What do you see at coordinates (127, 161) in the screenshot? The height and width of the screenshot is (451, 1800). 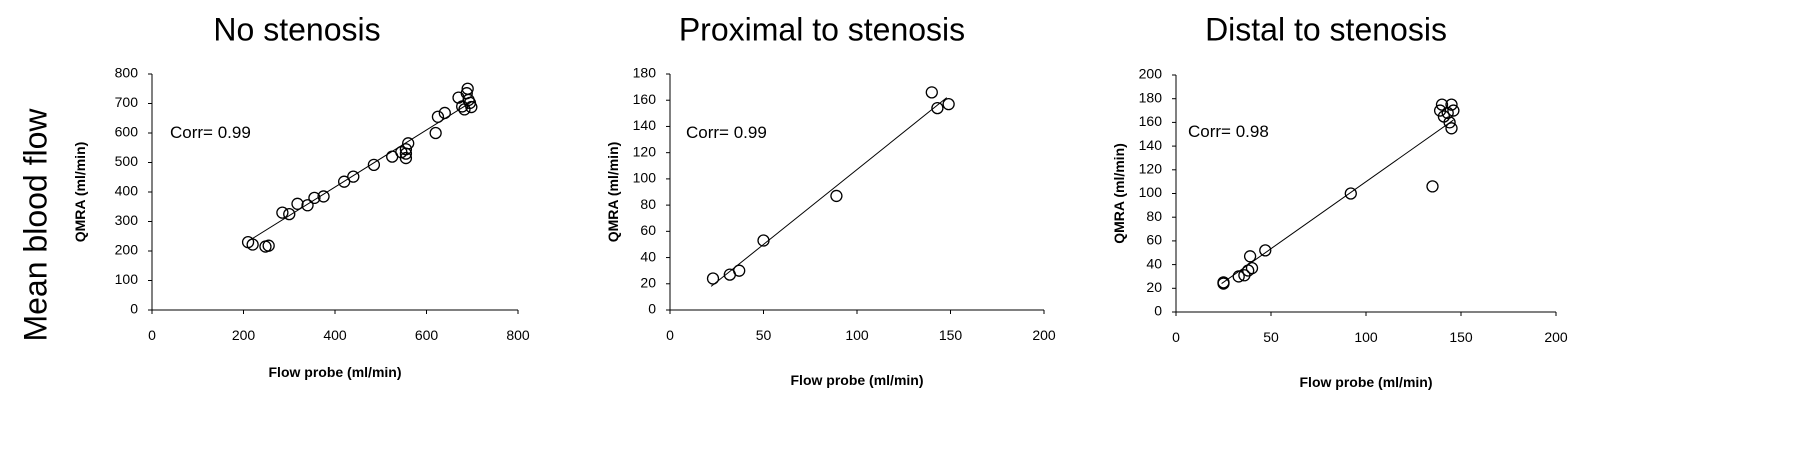 I see `y-tick-label: 500` at bounding box center [127, 161].